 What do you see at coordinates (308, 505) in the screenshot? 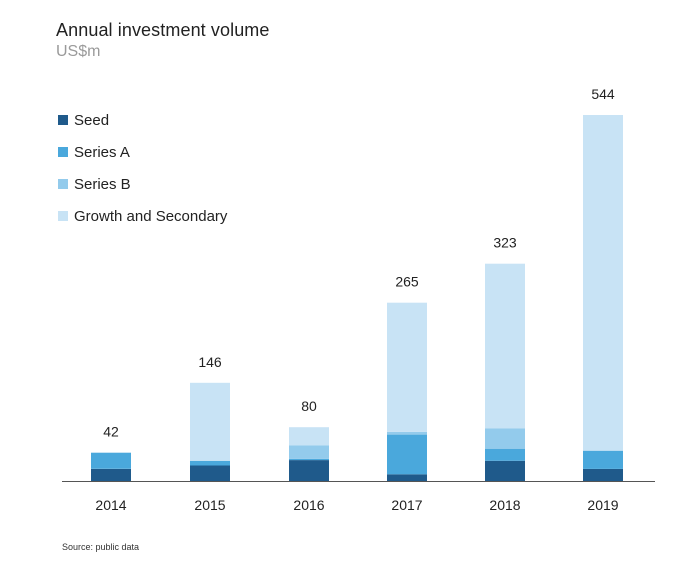
I see `x-tick-label-2016: 2016` at bounding box center [308, 505].